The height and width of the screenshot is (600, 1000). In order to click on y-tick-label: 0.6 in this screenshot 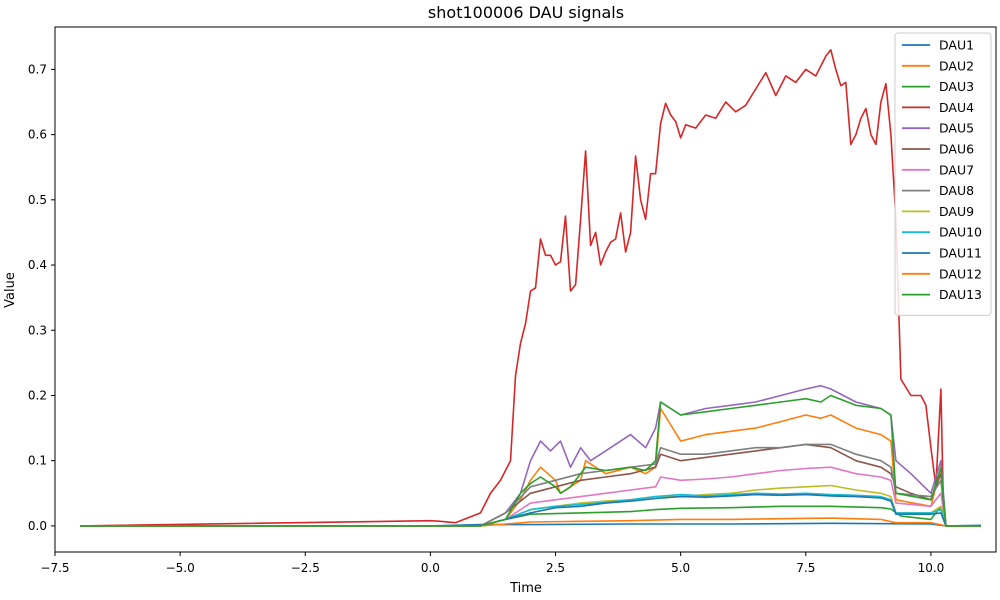, I will do `click(37, 135)`.